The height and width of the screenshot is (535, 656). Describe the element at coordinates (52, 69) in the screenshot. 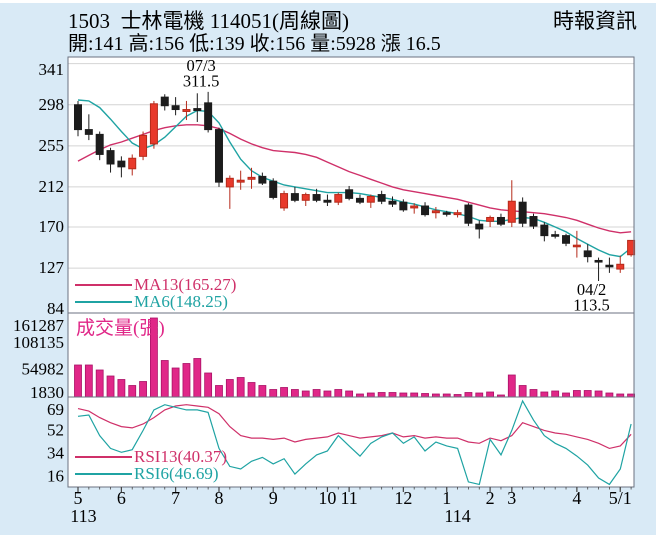

I see `svg-text: 341` at that location.